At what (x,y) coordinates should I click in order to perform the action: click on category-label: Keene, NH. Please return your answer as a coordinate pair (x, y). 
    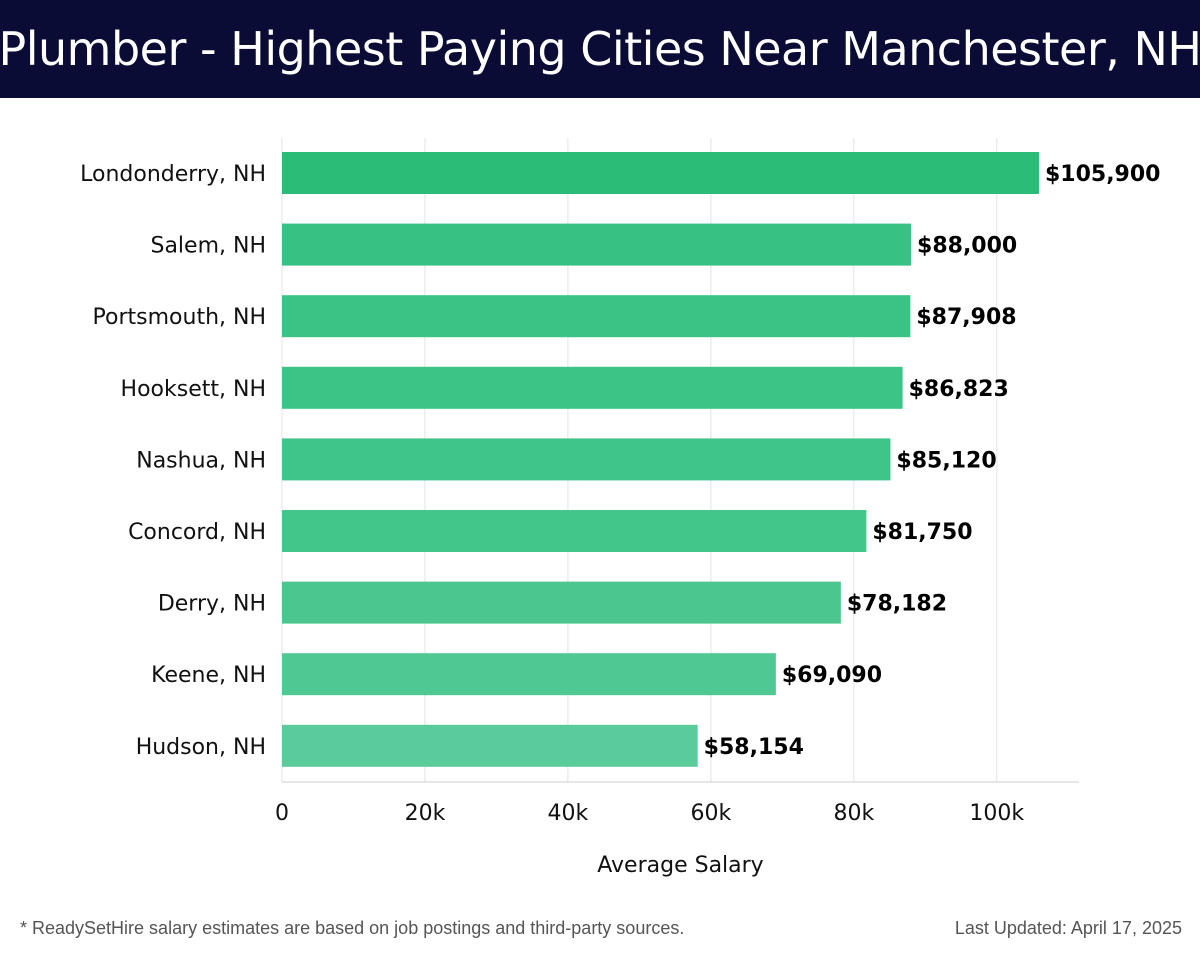
    Looking at the image, I should click on (208, 675).